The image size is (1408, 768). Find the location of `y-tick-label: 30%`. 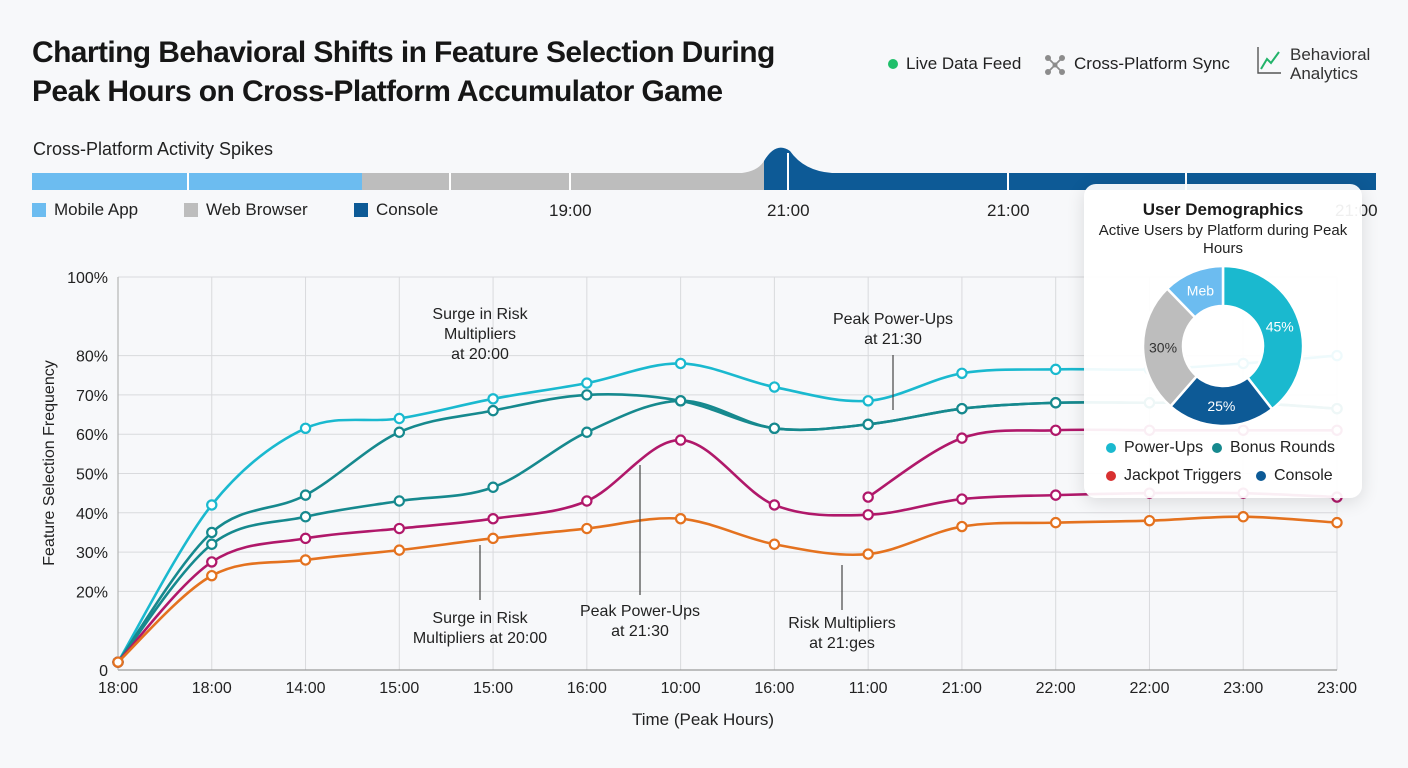

y-tick-label: 30% is located at coordinates (92, 553).